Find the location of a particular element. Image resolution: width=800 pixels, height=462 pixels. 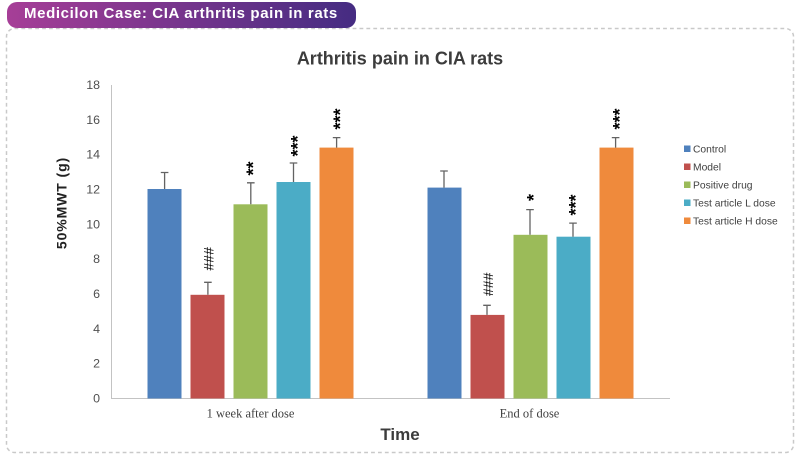

svg-text: 12 is located at coordinates (93, 190).